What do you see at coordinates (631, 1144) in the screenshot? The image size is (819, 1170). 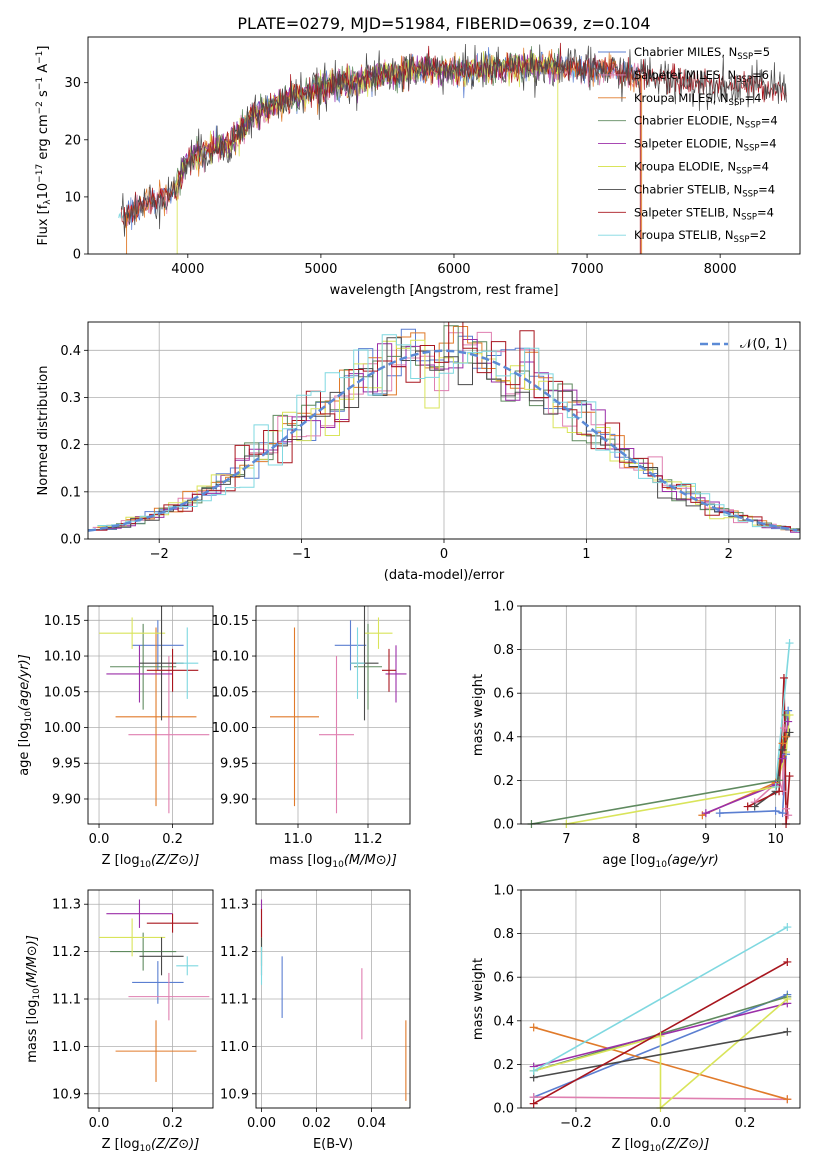 I see `weight-vs-z-xlabel-main: Z [log` at bounding box center [631, 1144].